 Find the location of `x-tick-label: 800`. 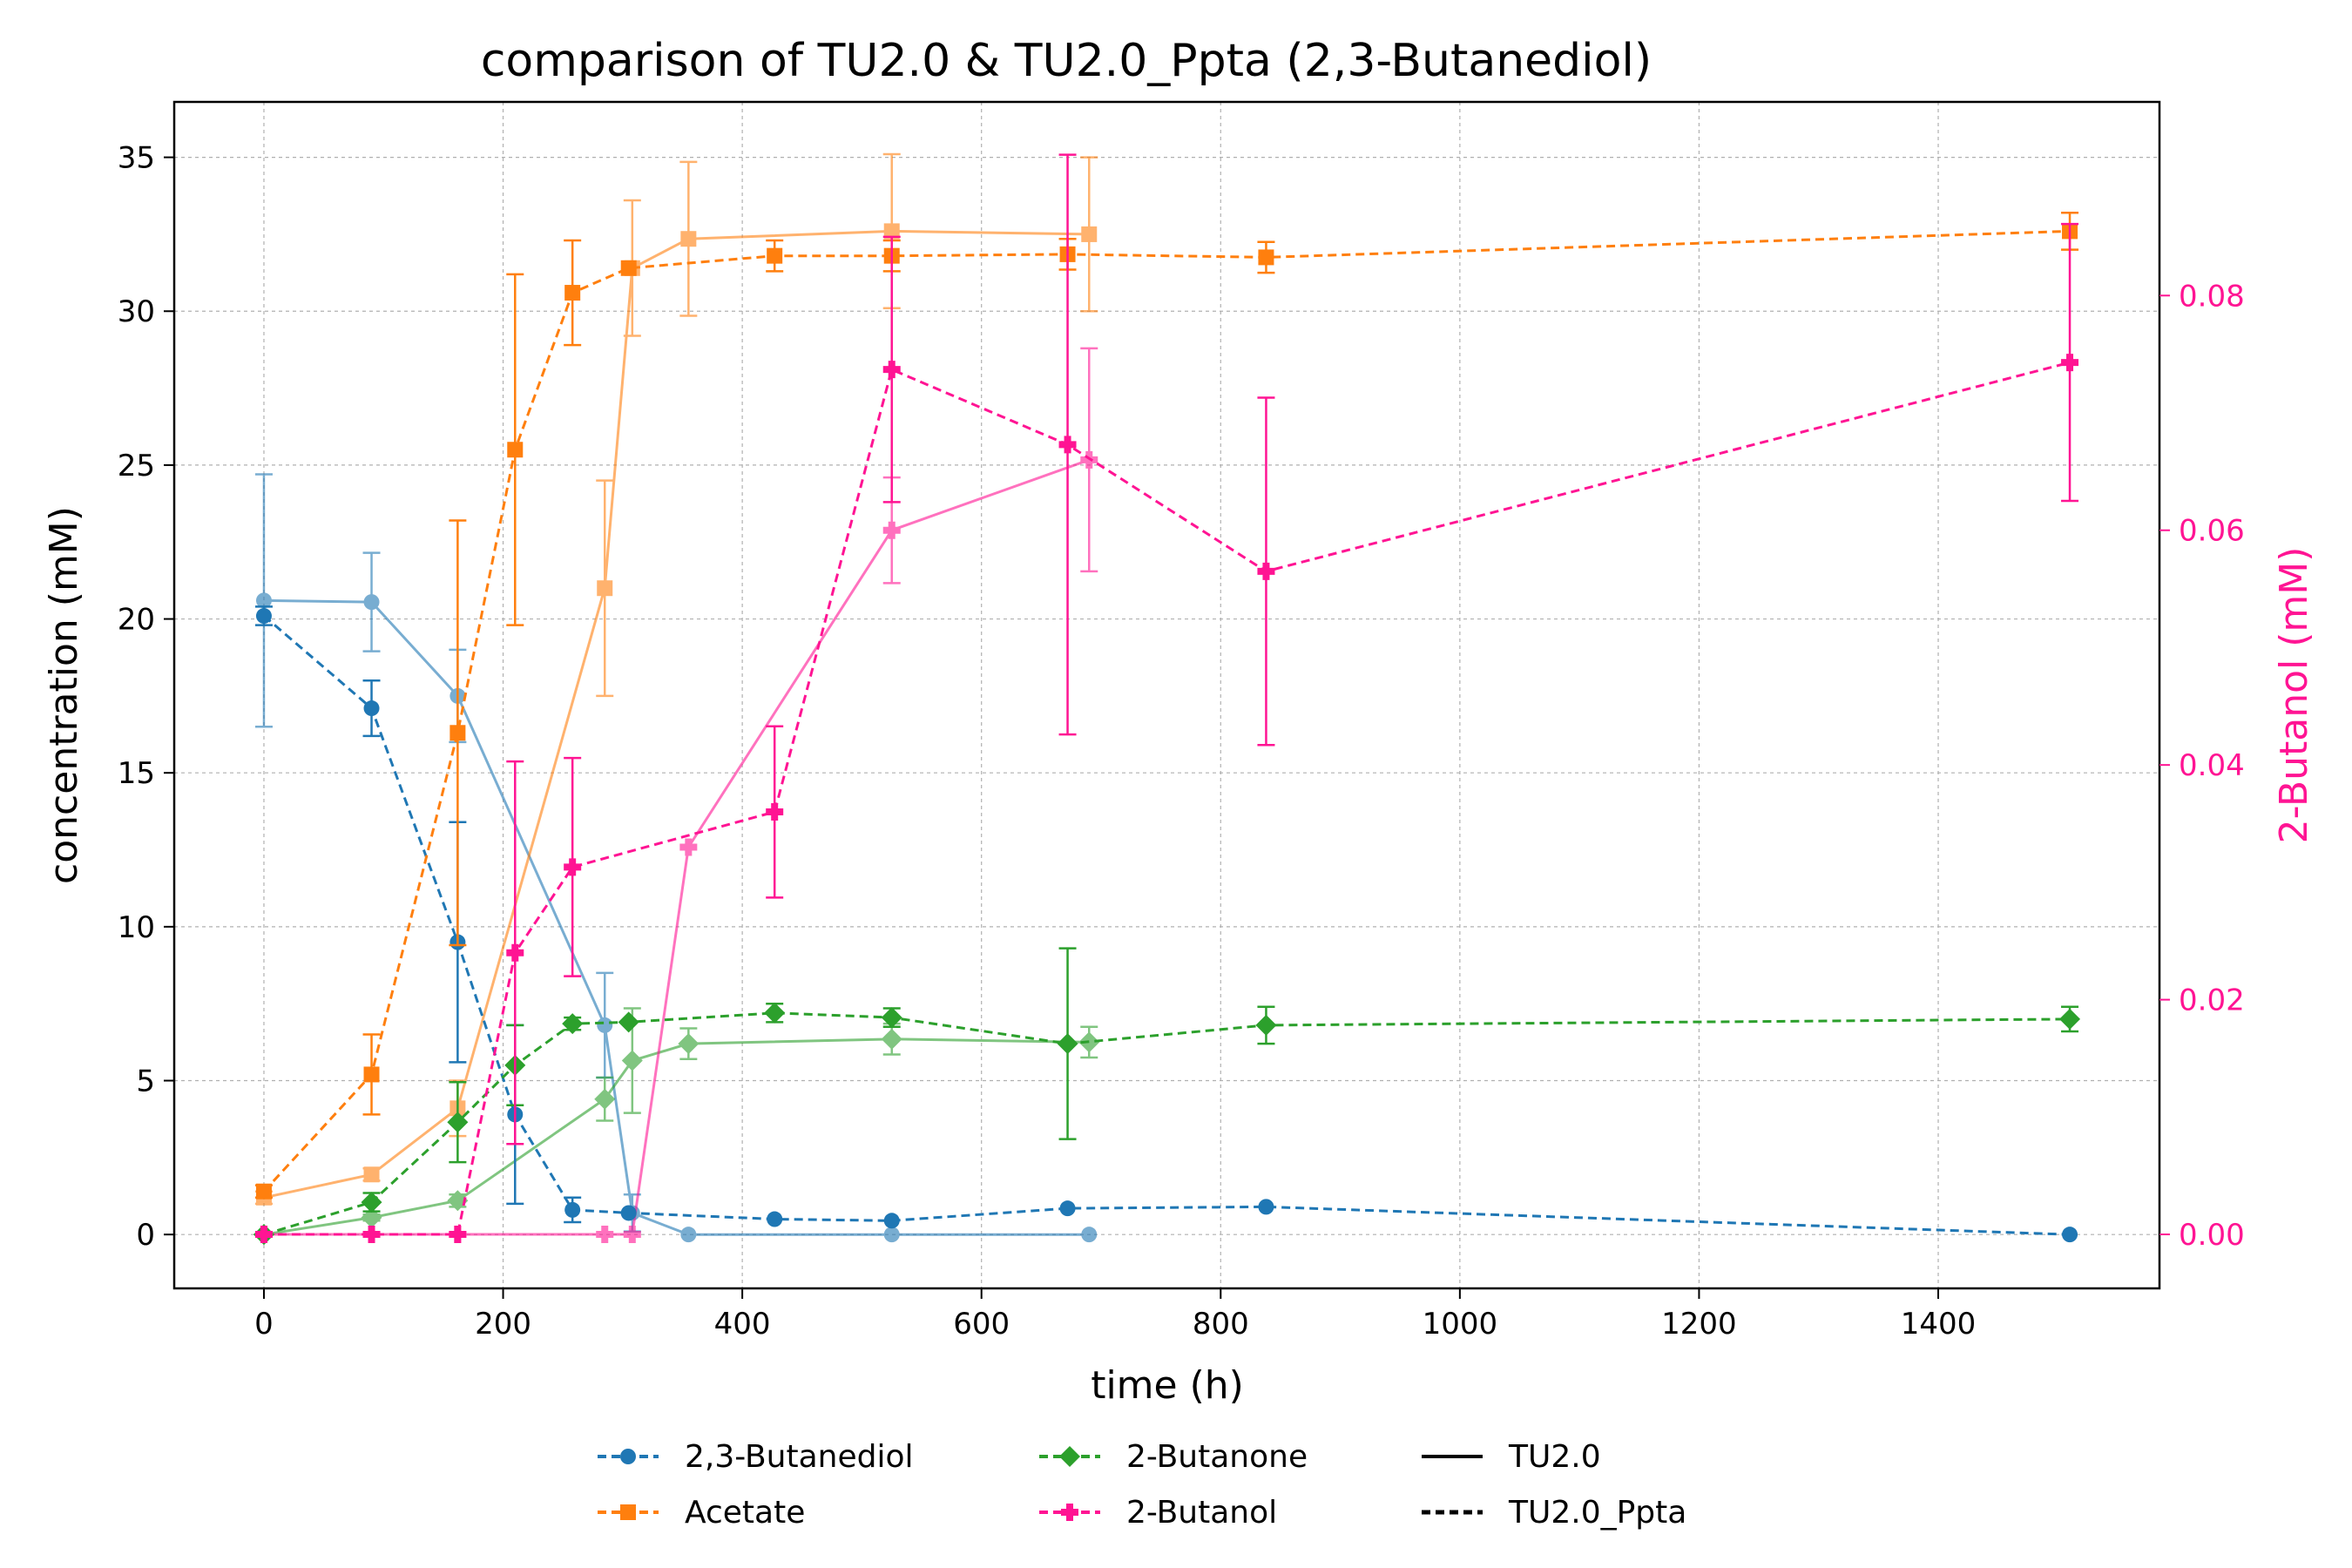

x-tick-label: 800 is located at coordinates (1221, 1324).